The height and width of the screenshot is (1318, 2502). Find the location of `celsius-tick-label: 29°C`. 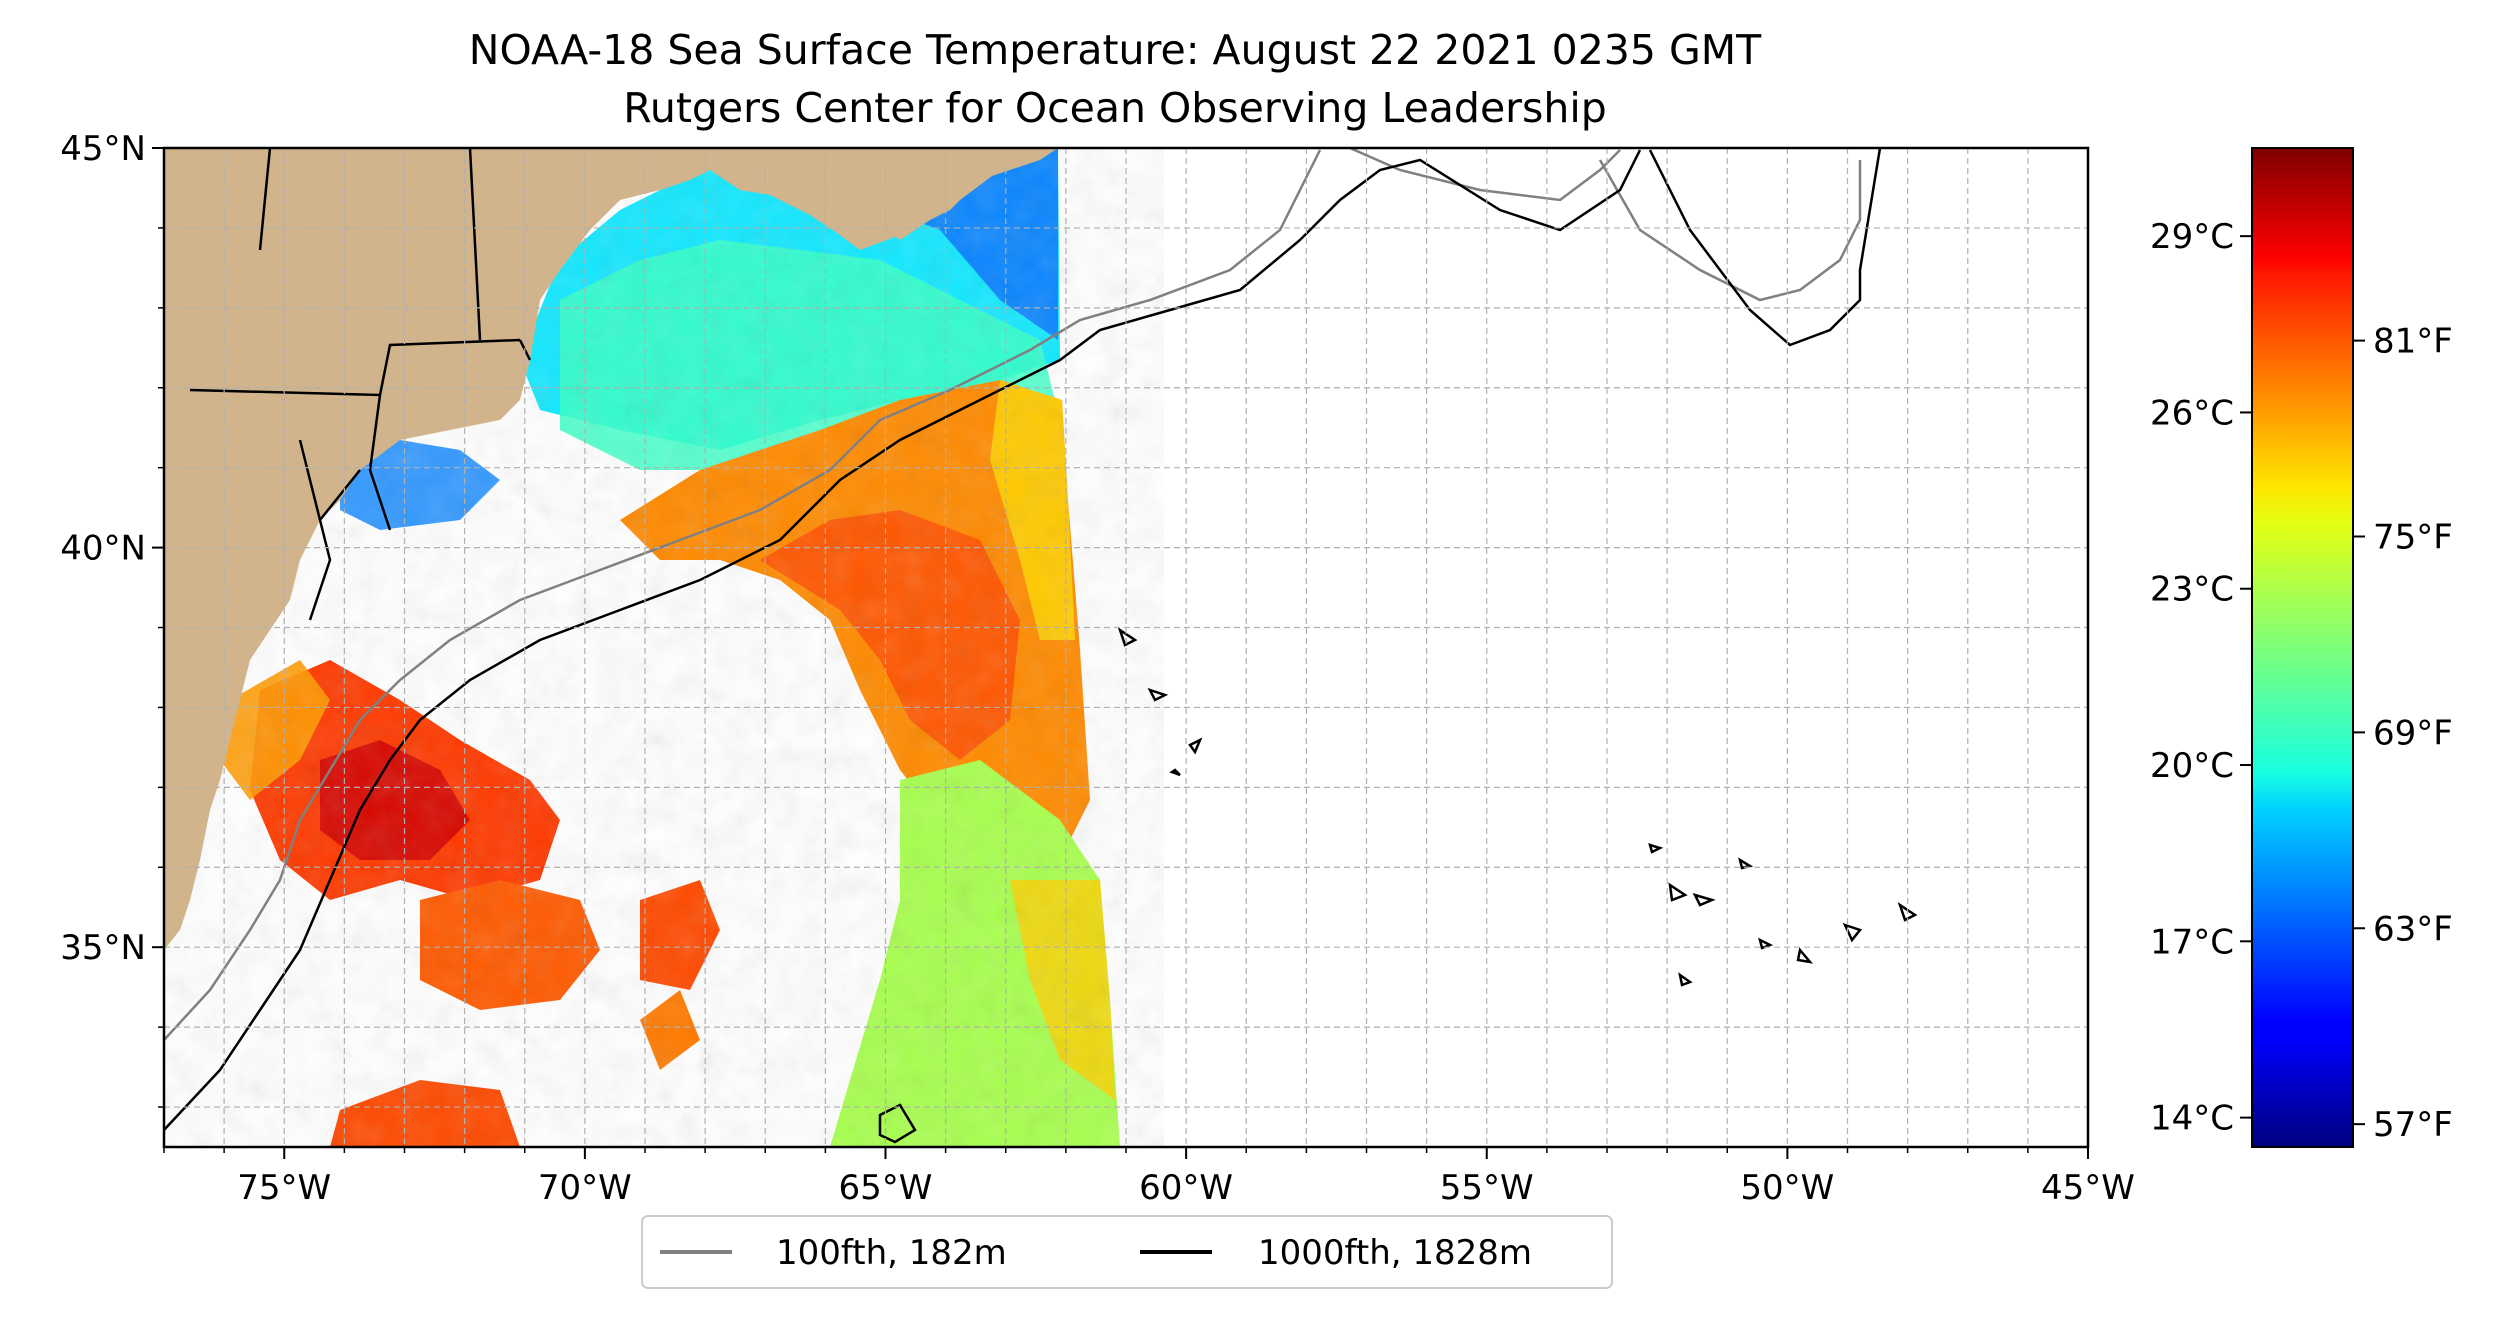

celsius-tick-label: 29°C is located at coordinates (2192, 237).